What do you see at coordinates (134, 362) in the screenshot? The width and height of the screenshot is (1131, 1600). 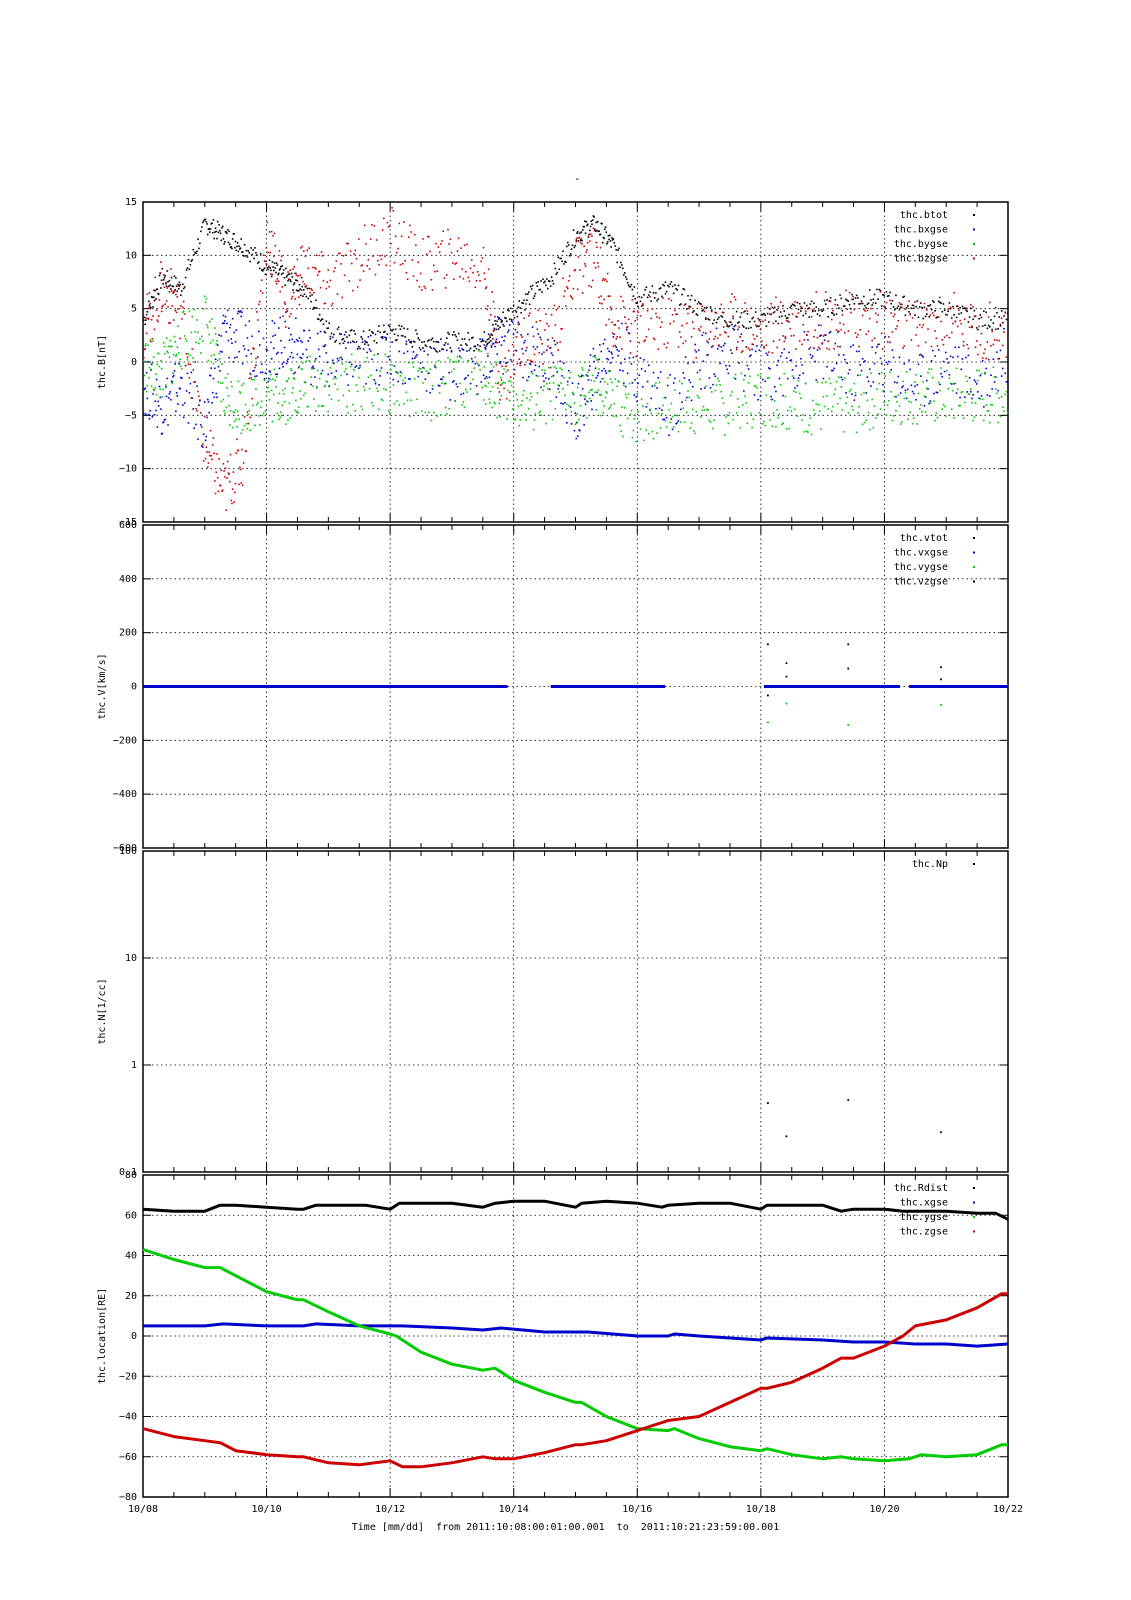 I see `y-tick-label: 0` at bounding box center [134, 362].